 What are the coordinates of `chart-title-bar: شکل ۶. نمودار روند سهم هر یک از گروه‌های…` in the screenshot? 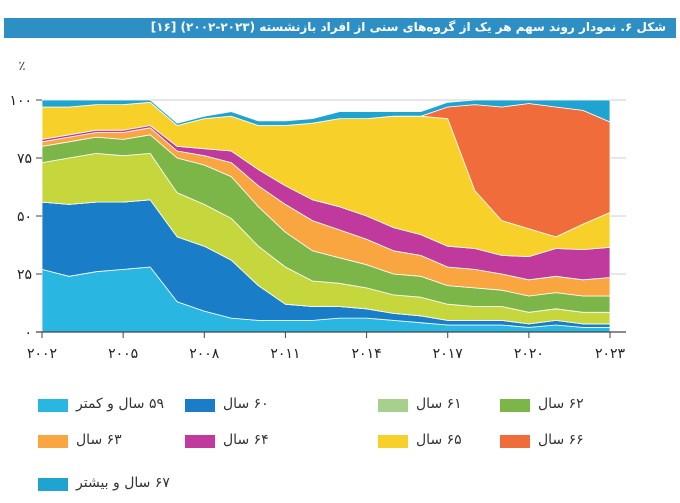 It's located at (340, 28).